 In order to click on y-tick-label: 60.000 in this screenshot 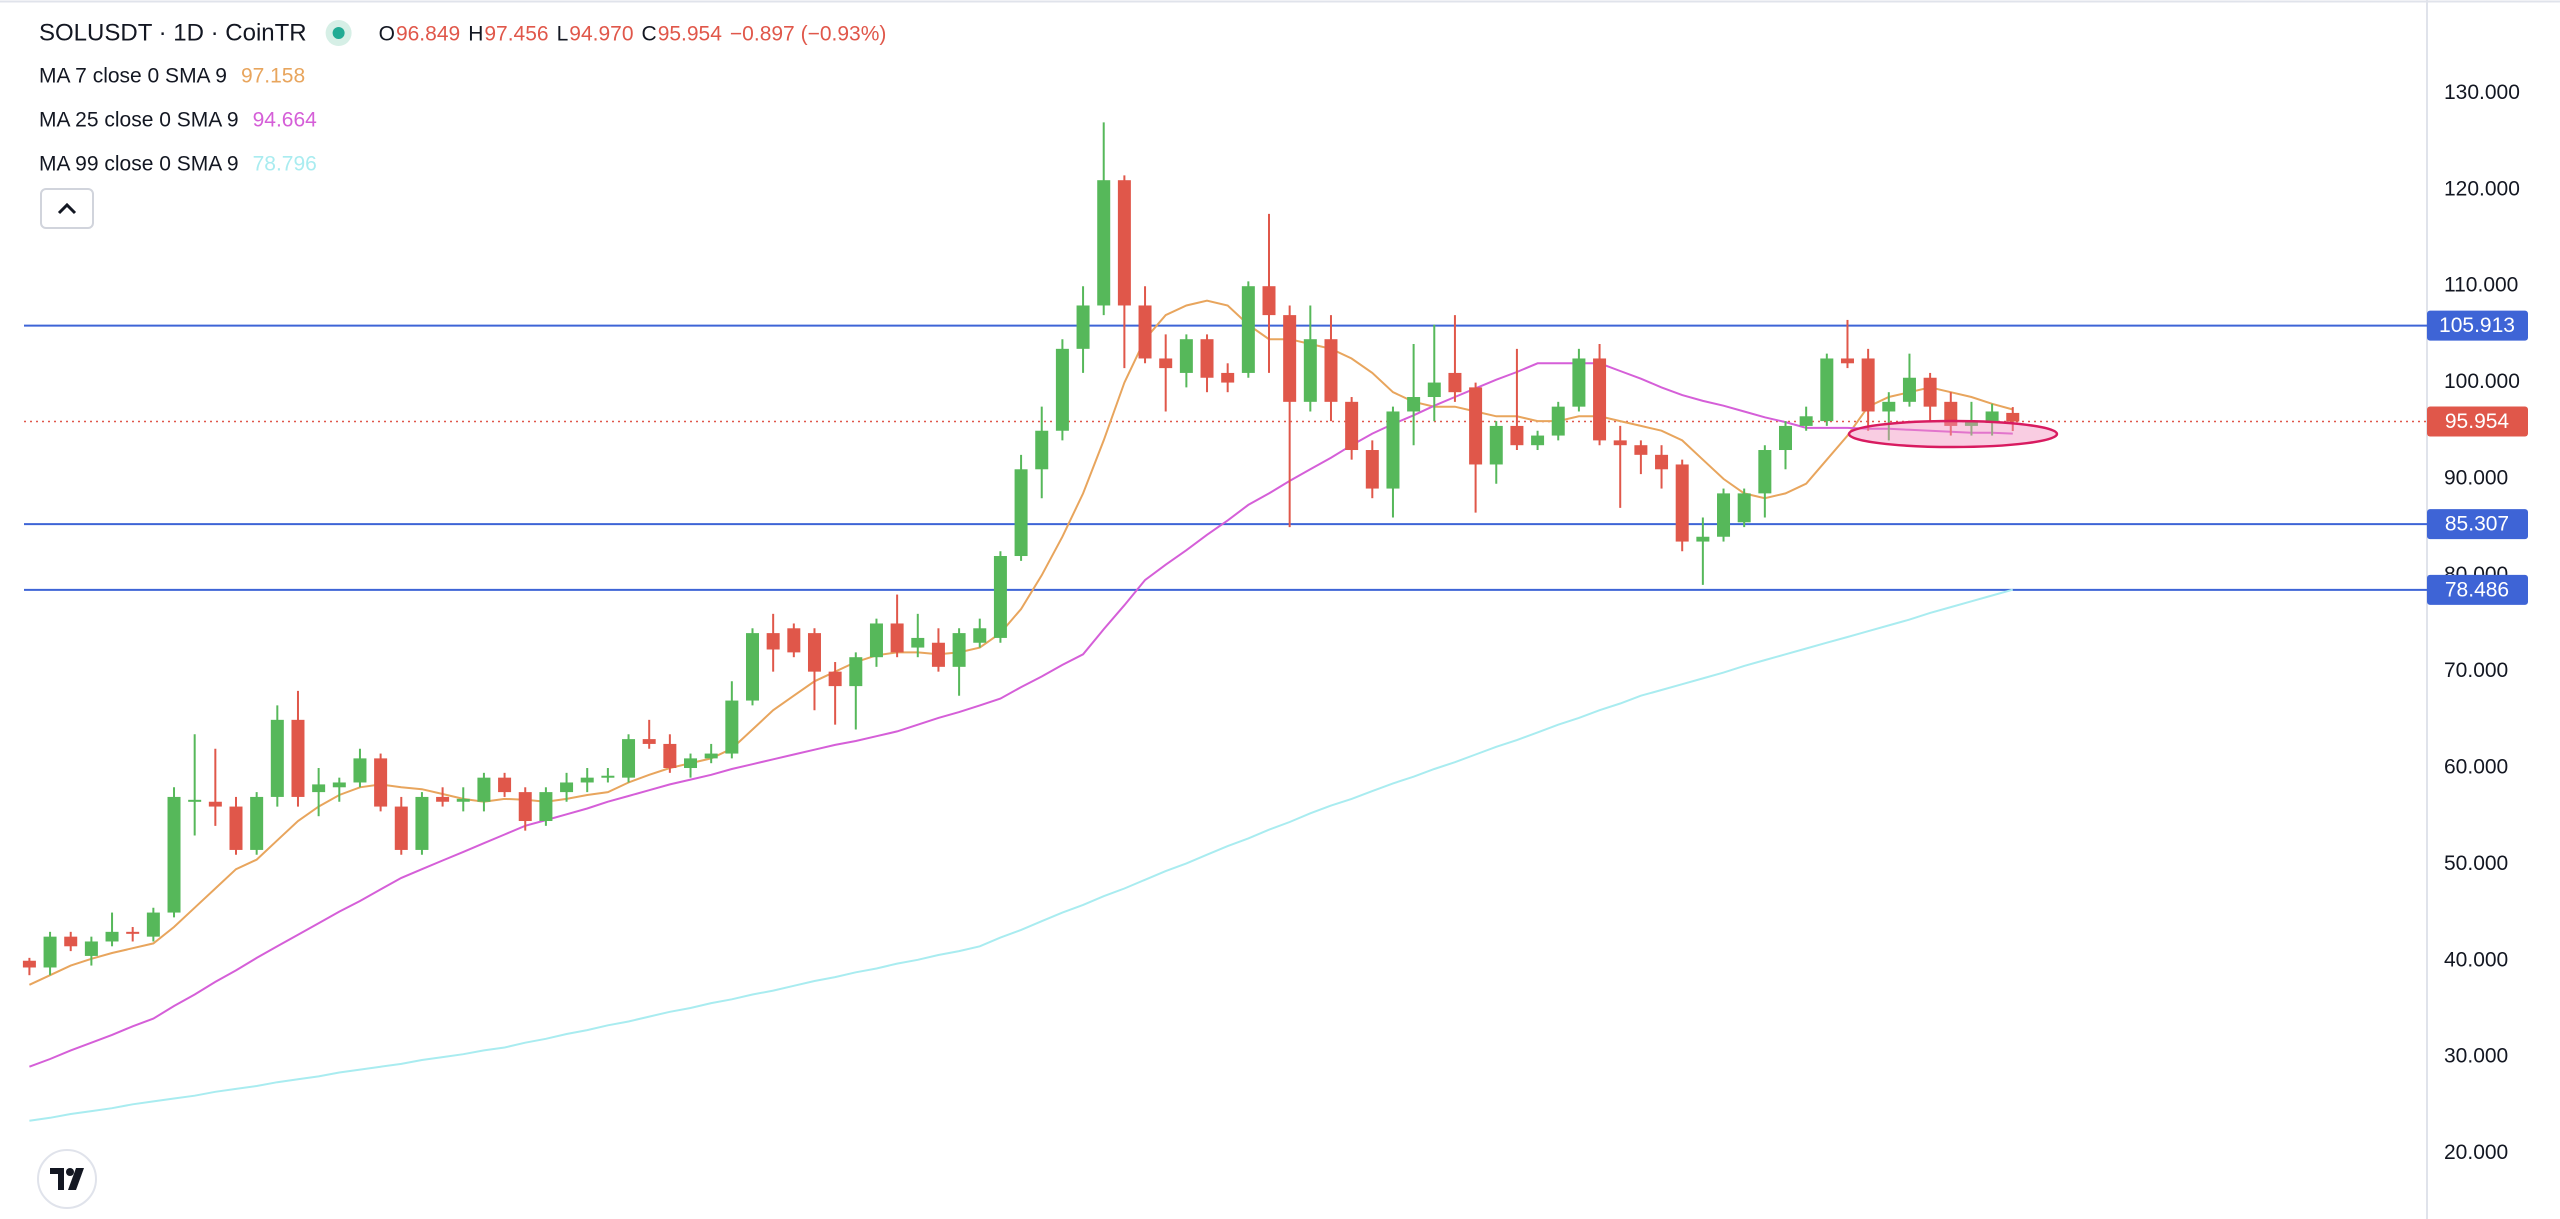, I will do `click(2476, 767)`.